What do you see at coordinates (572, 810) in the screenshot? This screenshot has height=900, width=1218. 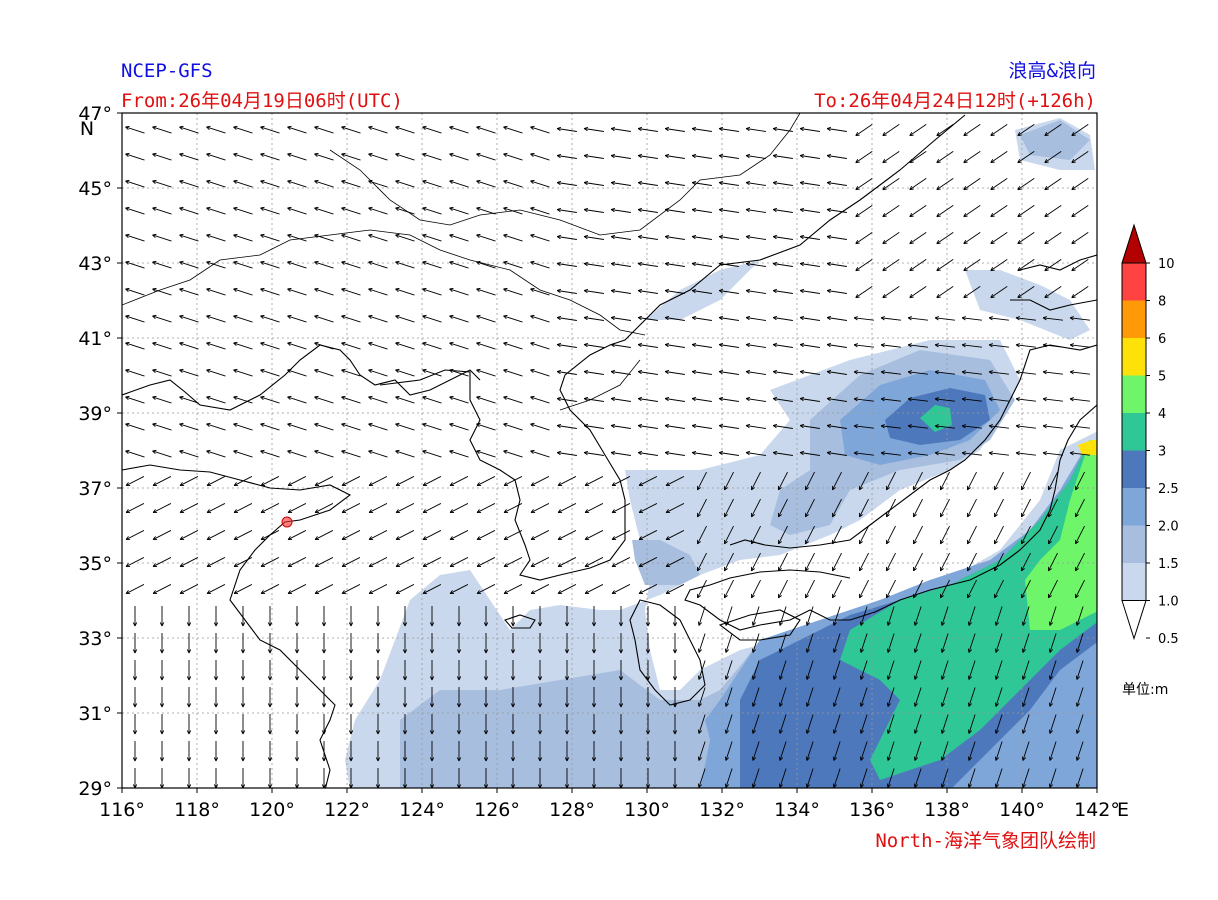 I see `lon-tick-label: 128°` at bounding box center [572, 810].